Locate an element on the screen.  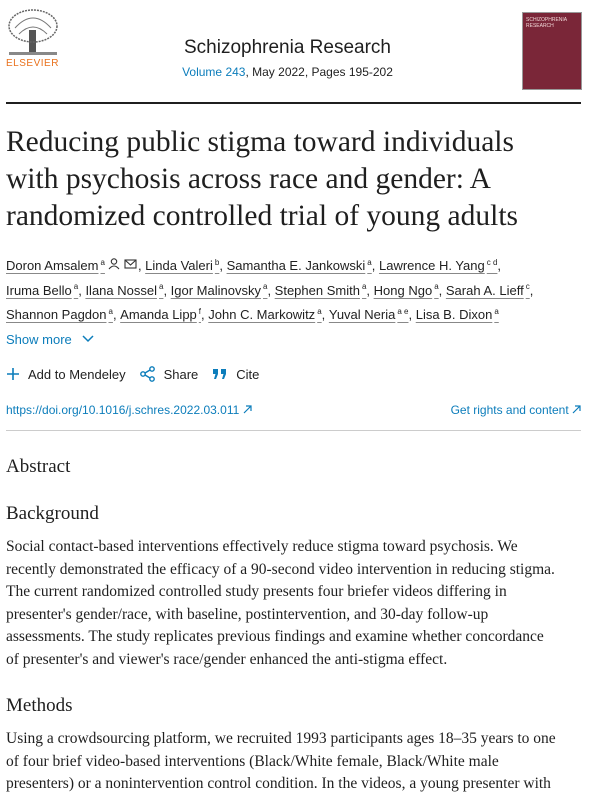
author-affiliation: c d is located at coordinates (492, 262).